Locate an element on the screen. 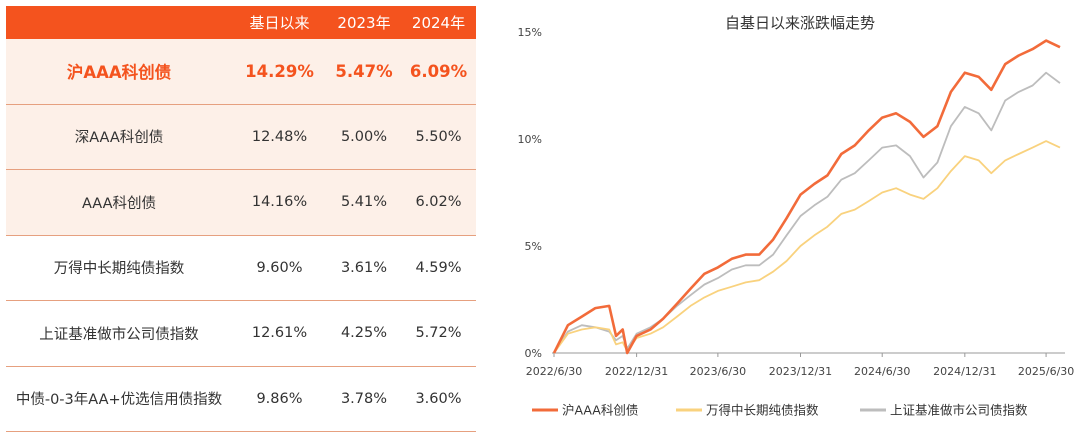 Image resolution: width=1080 pixels, height=437 pixels. table-row: 中债-0-3年AA+优选信用债指数 9.86% 3.78% 3.60% is located at coordinates (241, 399).